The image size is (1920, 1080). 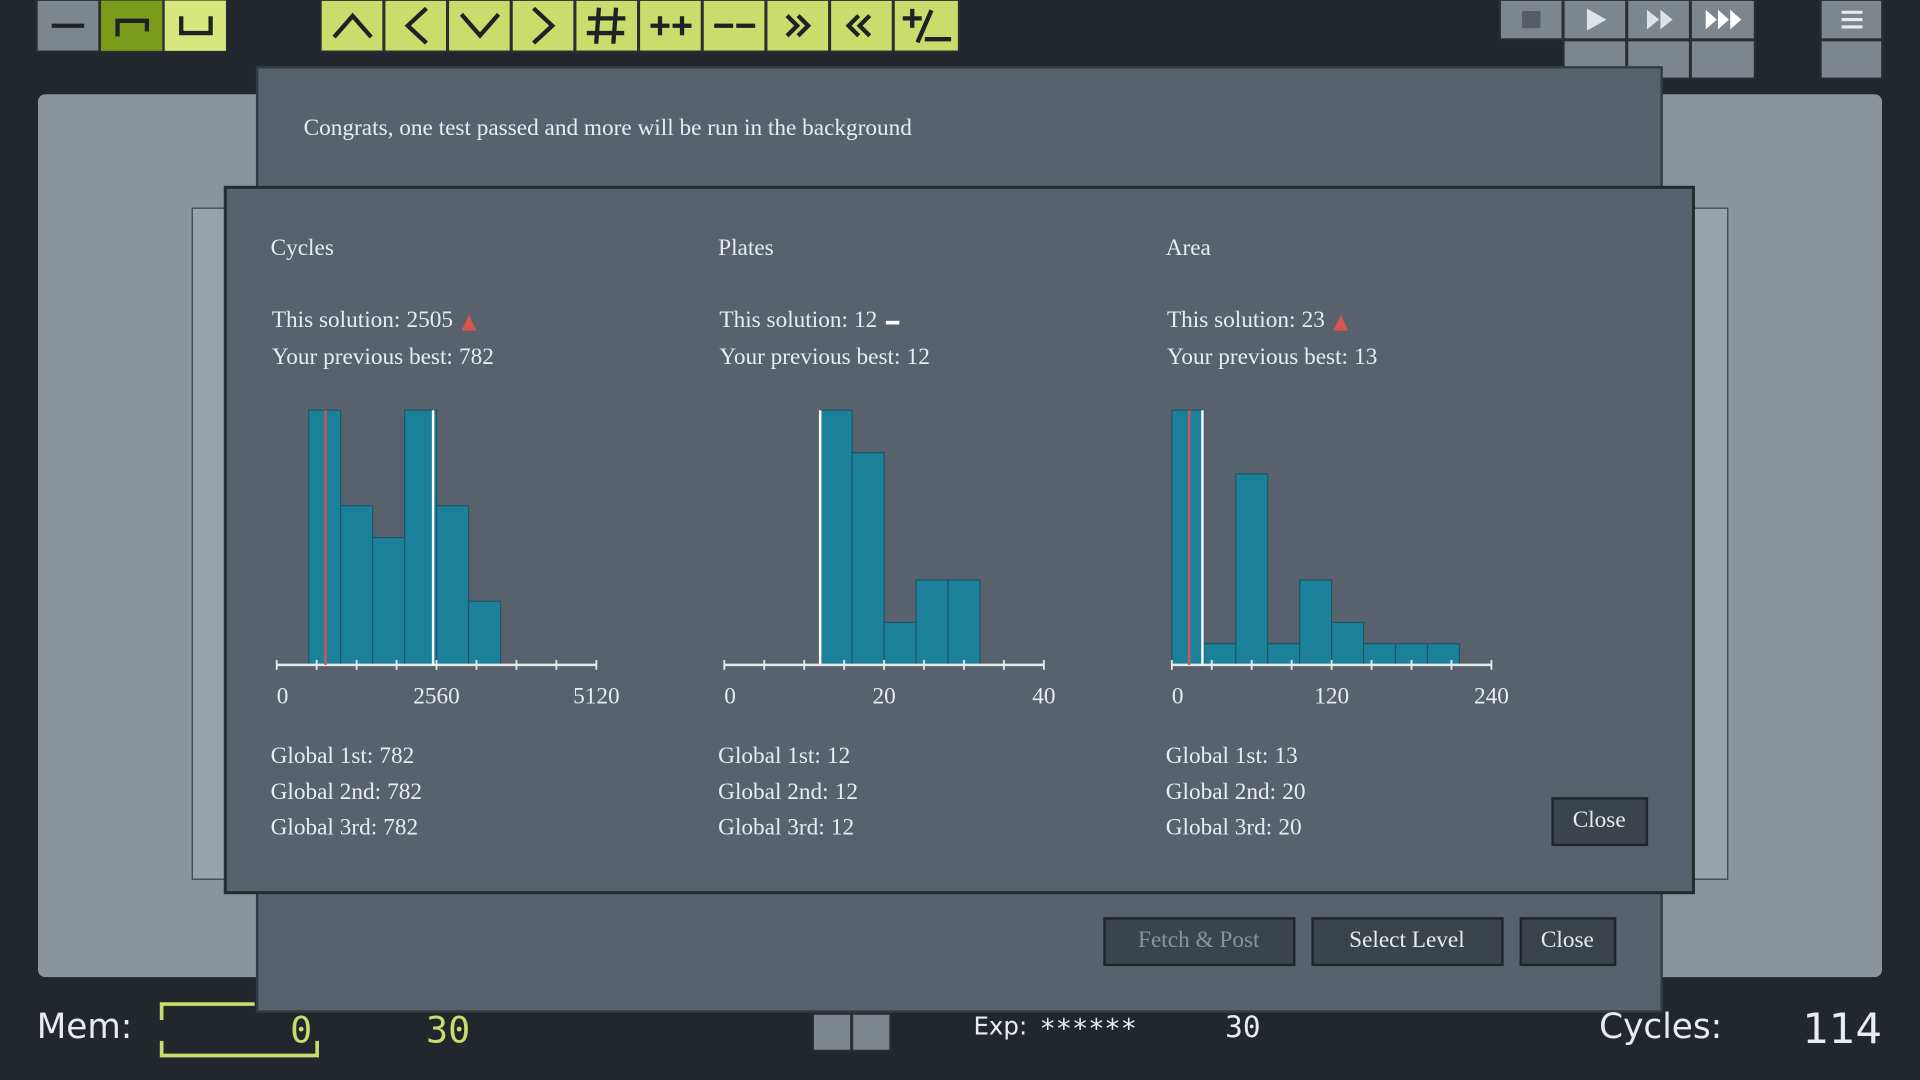 What do you see at coordinates (871, 1032) in the screenshot?
I see `list-button` at bounding box center [871, 1032].